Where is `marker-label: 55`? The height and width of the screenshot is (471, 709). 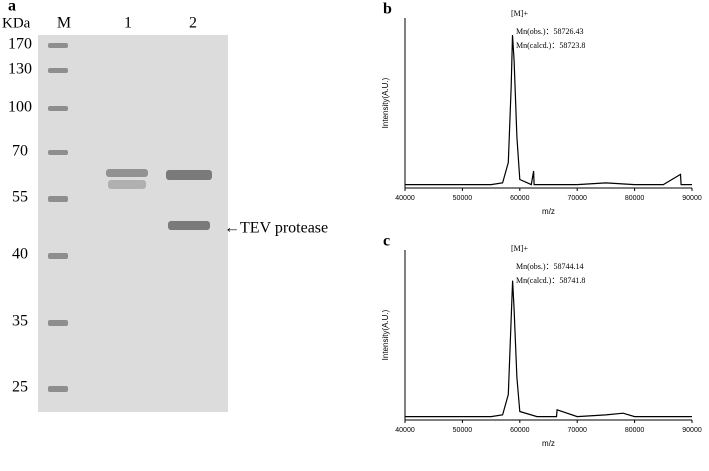
marker-label: 55 is located at coordinates (20, 197).